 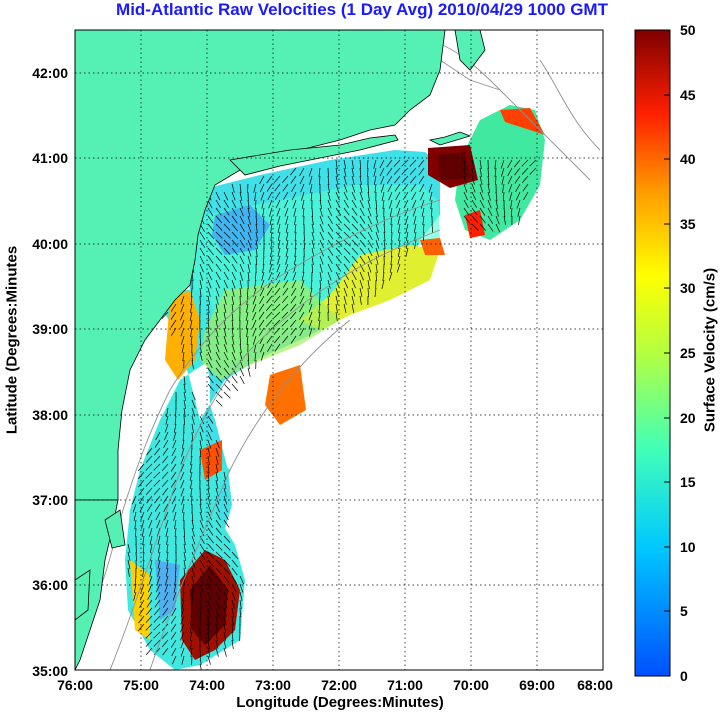 What do you see at coordinates (50, 158) in the screenshot?
I see `y-tick-label: 41:00` at bounding box center [50, 158].